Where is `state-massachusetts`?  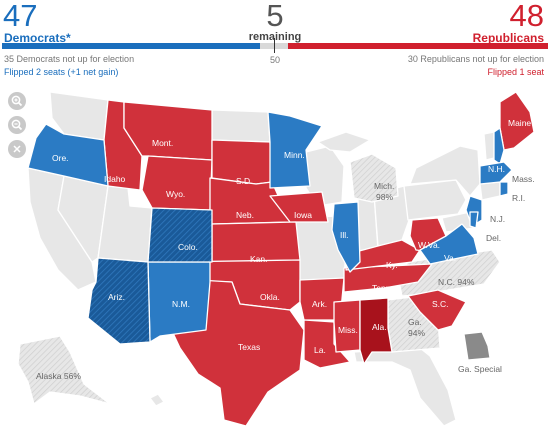
state-massachusetts is located at coordinates (496, 173).